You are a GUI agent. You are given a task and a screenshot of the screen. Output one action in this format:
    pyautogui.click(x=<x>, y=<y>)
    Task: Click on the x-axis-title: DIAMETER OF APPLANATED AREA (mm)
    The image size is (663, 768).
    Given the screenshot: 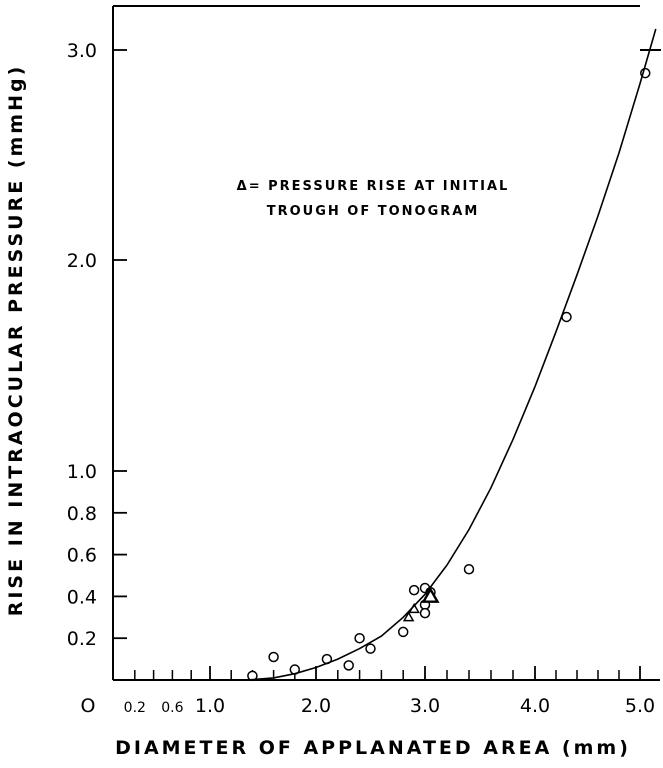 What is the action you would take?
    pyautogui.click(x=373, y=748)
    